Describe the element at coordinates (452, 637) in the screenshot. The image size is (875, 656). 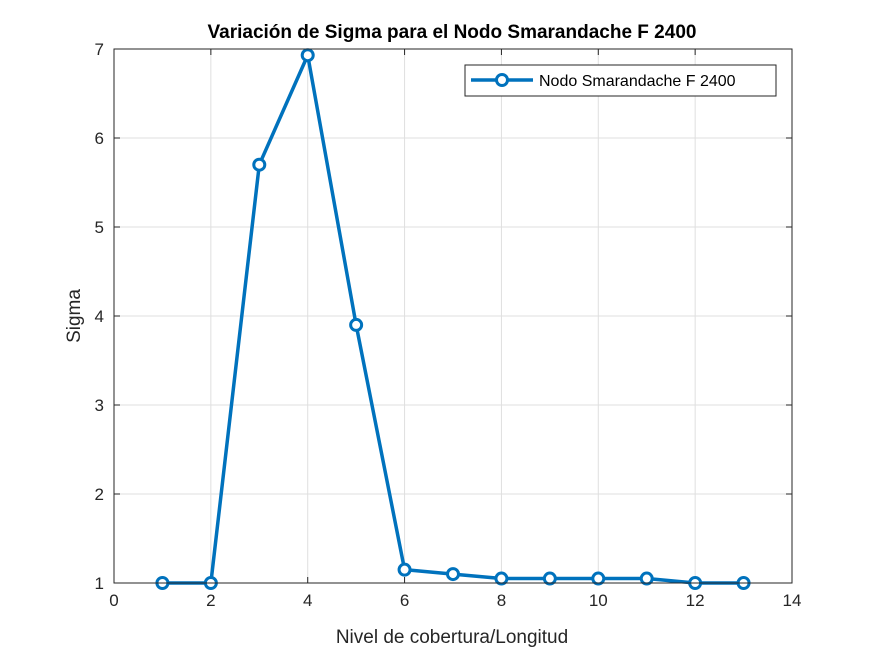
I see `x-axis-label: Nivel de cobertura/Longitud` at that location.